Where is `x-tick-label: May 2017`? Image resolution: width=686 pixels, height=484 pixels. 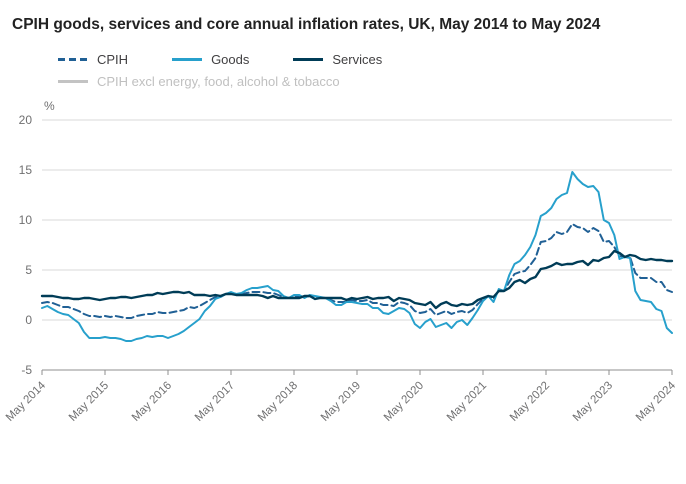 x-tick-label: May 2017 is located at coordinates (215, 402).